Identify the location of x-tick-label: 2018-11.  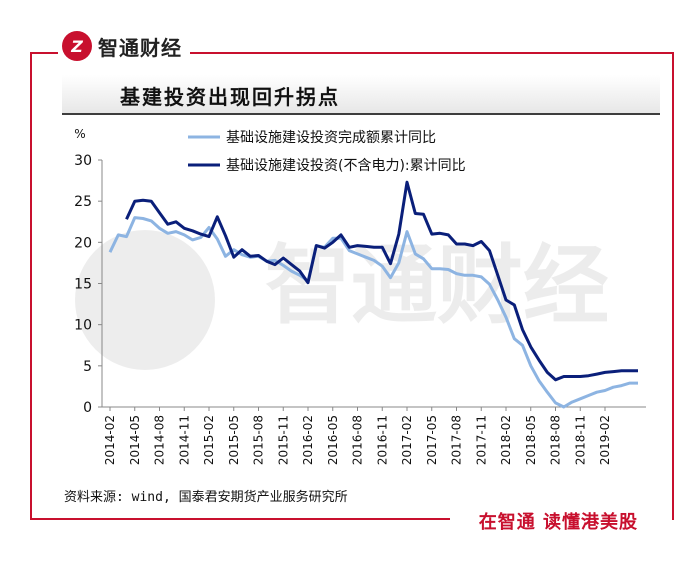
(580, 440).